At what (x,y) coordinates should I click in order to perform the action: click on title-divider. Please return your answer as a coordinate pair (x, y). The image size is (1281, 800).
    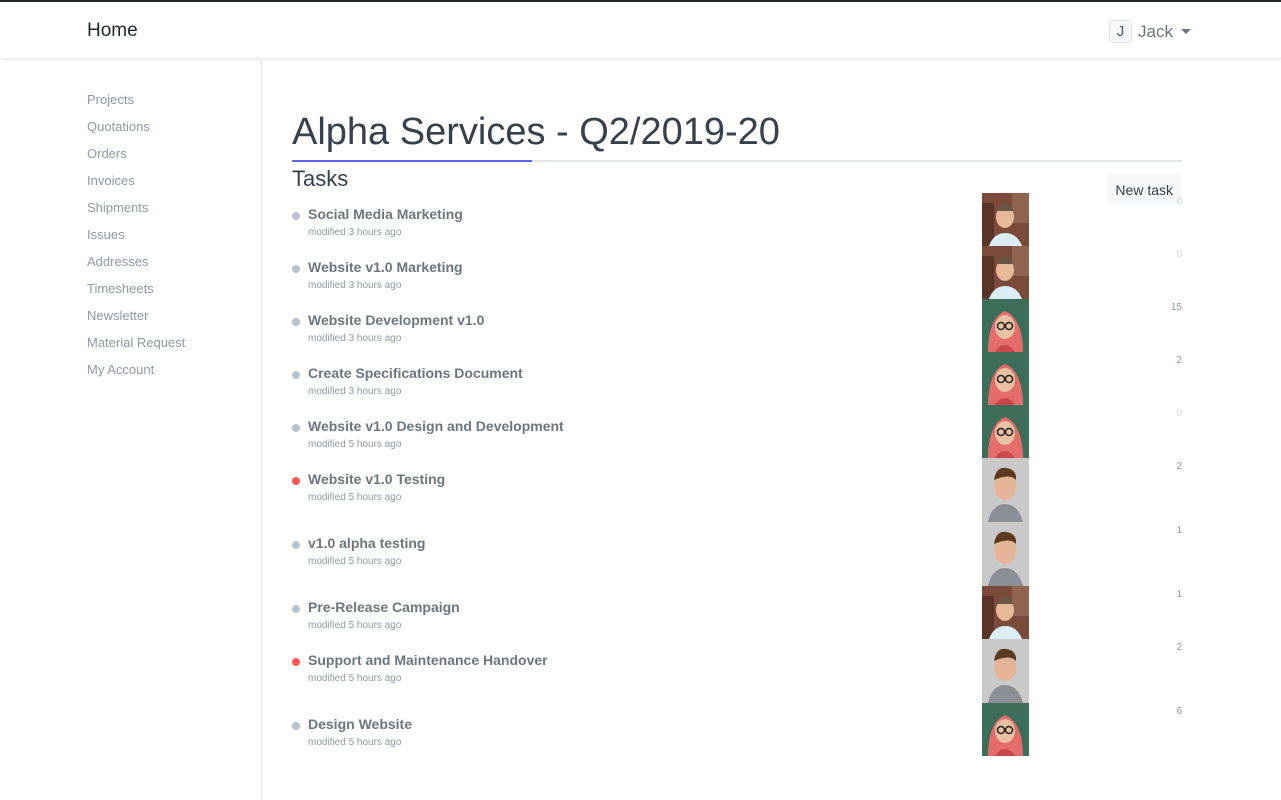
    Looking at the image, I should click on (737, 161).